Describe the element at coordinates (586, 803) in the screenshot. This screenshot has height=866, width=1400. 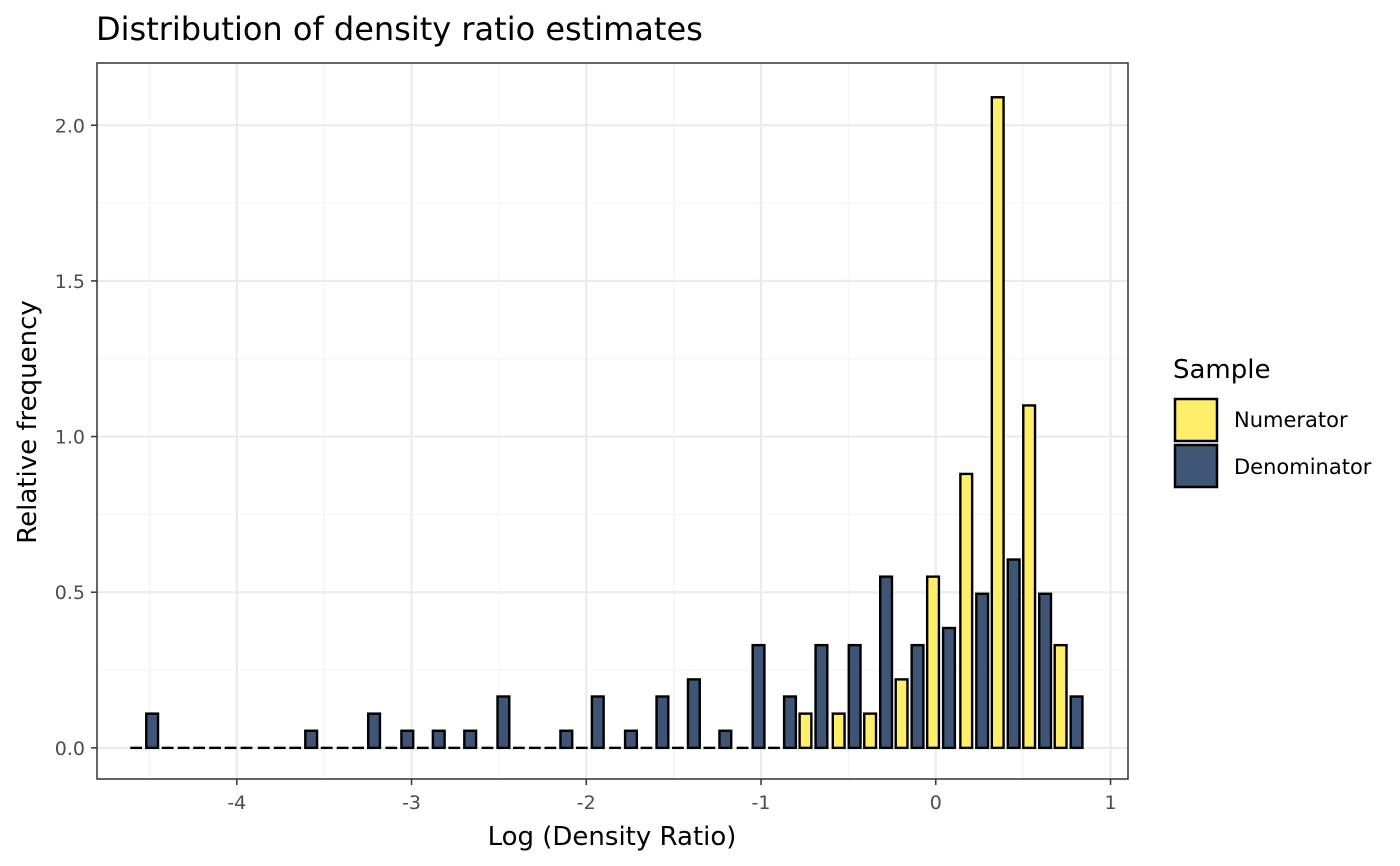
I see `x-tick-label: -2` at that location.